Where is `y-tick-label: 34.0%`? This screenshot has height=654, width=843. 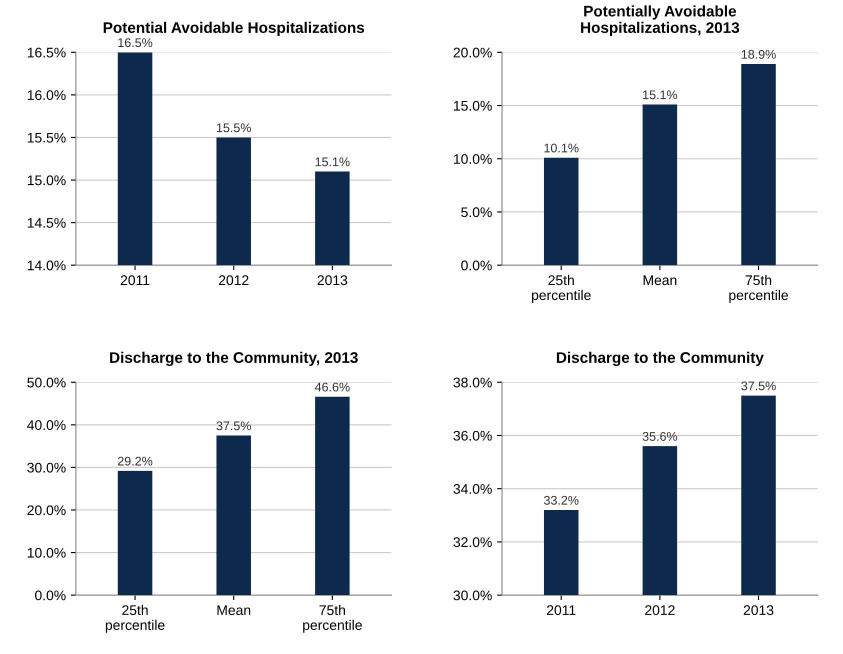 y-tick-label: 34.0% is located at coordinates (472, 489).